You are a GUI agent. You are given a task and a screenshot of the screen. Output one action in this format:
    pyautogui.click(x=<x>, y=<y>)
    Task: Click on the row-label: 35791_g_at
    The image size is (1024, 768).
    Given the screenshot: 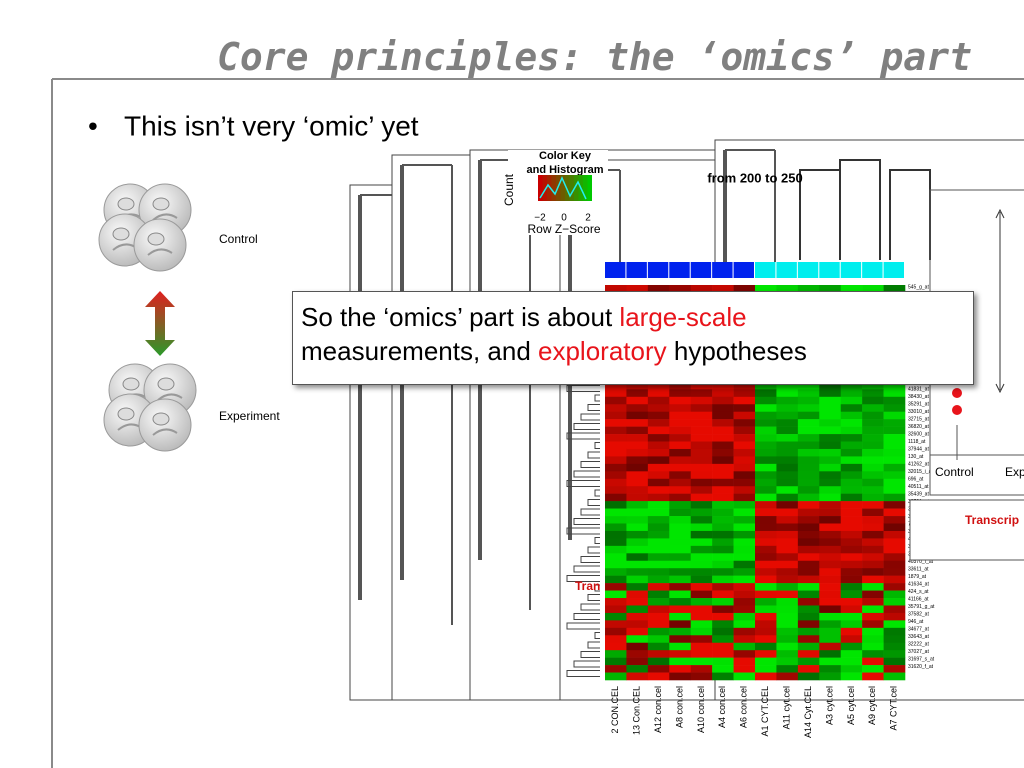 What is the action you would take?
    pyautogui.click(x=921, y=607)
    